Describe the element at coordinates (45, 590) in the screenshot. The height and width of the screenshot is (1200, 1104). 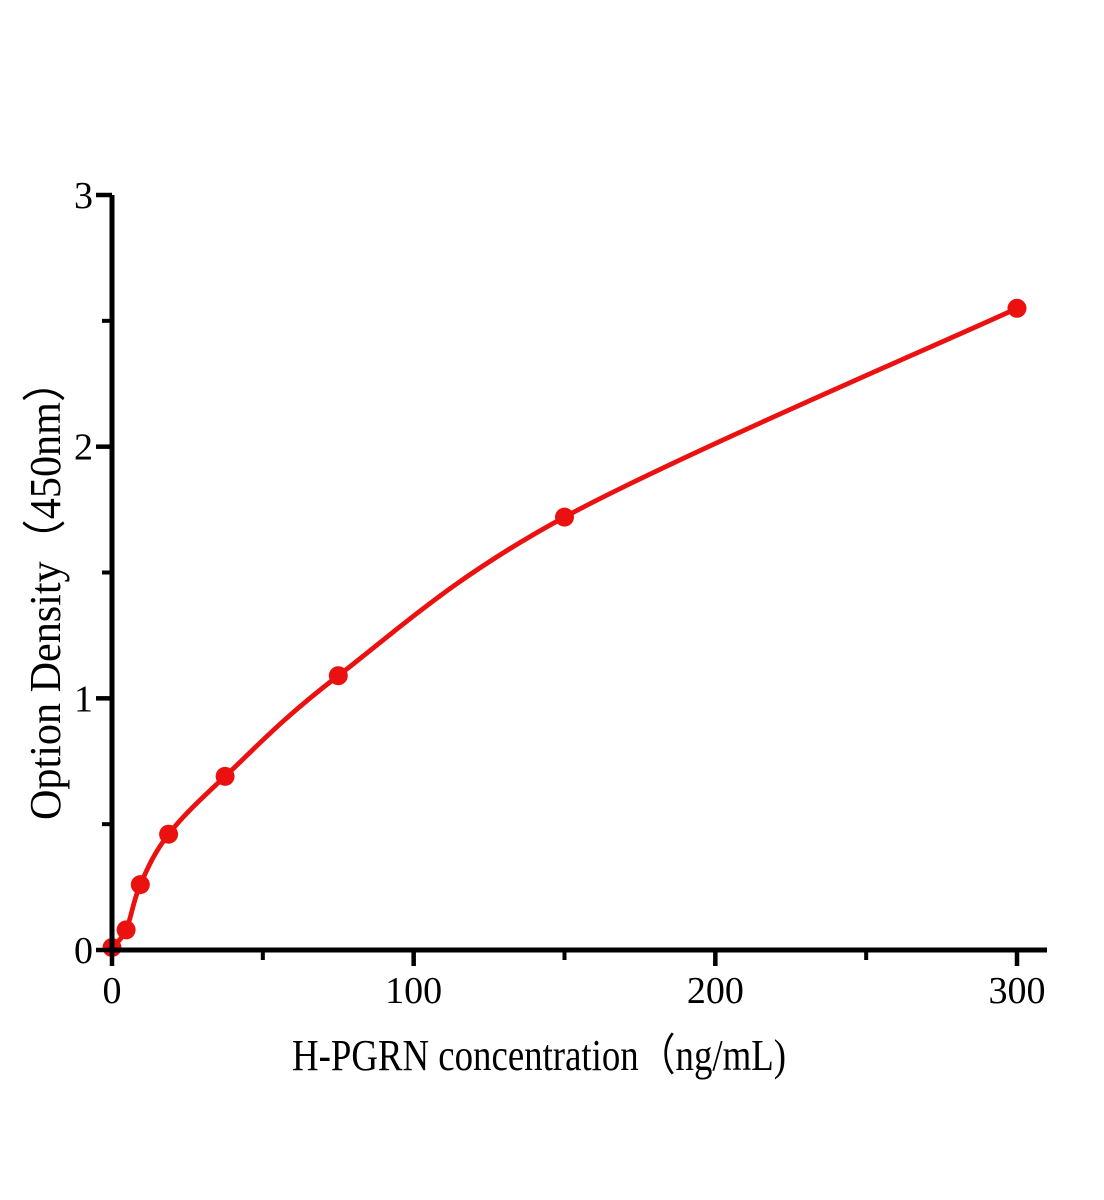
I see `y-axis-title: Option Density（450nm）` at that location.